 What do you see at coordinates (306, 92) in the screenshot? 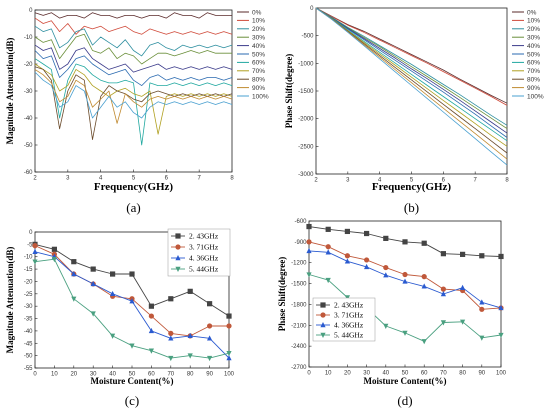
I see `y-tick-label: -1500` at bounding box center [306, 92].